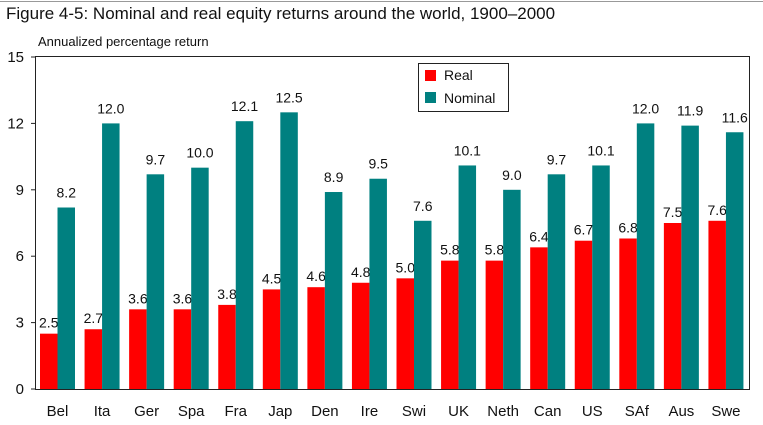 Image resolution: width=763 pixels, height=425 pixels. What do you see at coordinates (458, 411) in the screenshot?
I see `x-tick-label: UK` at bounding box center [458, 411].